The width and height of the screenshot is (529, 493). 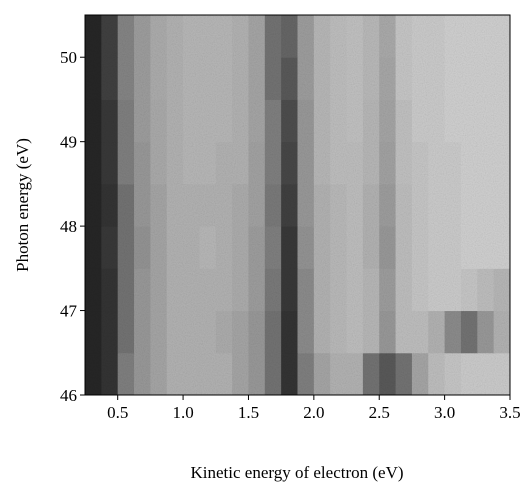 I want to click on x-tick-label: 3.5, so click(x=509, y=412).